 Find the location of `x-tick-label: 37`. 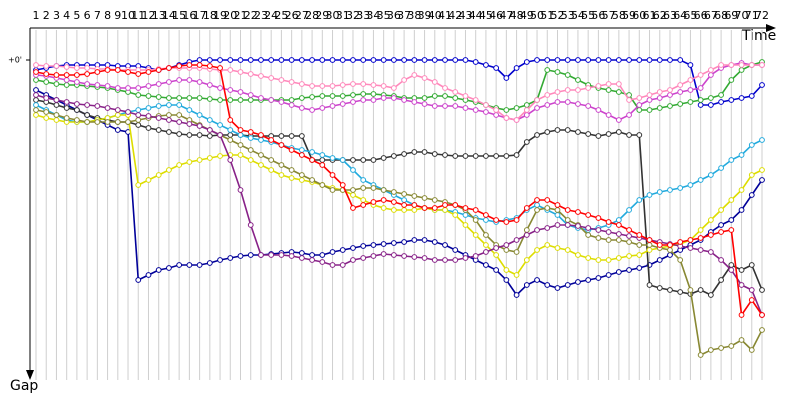

x-tick-label: 37 is located at coordinates (404, 15).